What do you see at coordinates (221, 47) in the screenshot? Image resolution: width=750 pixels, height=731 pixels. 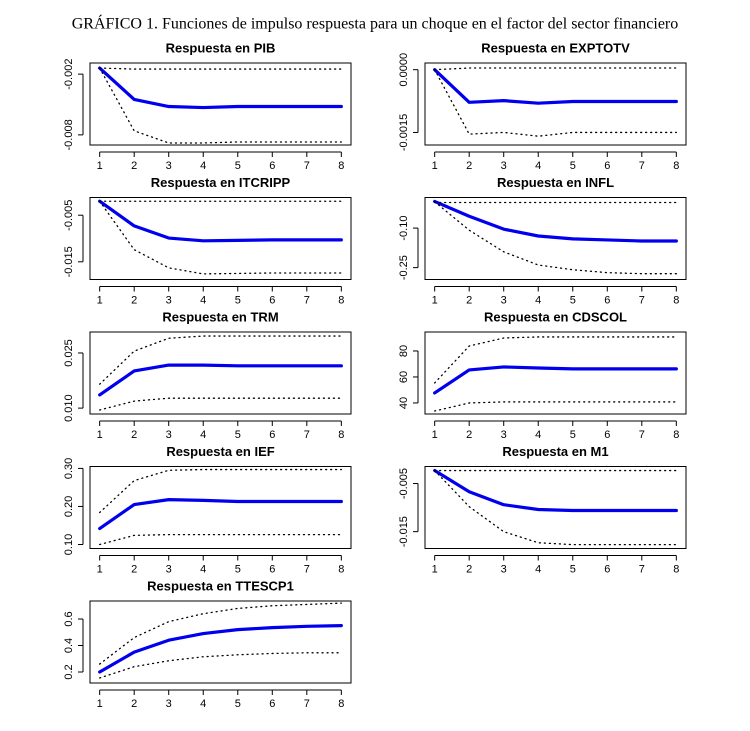 I see `panel-title: Respuesta en PIB` at bounding box center [221, 47].